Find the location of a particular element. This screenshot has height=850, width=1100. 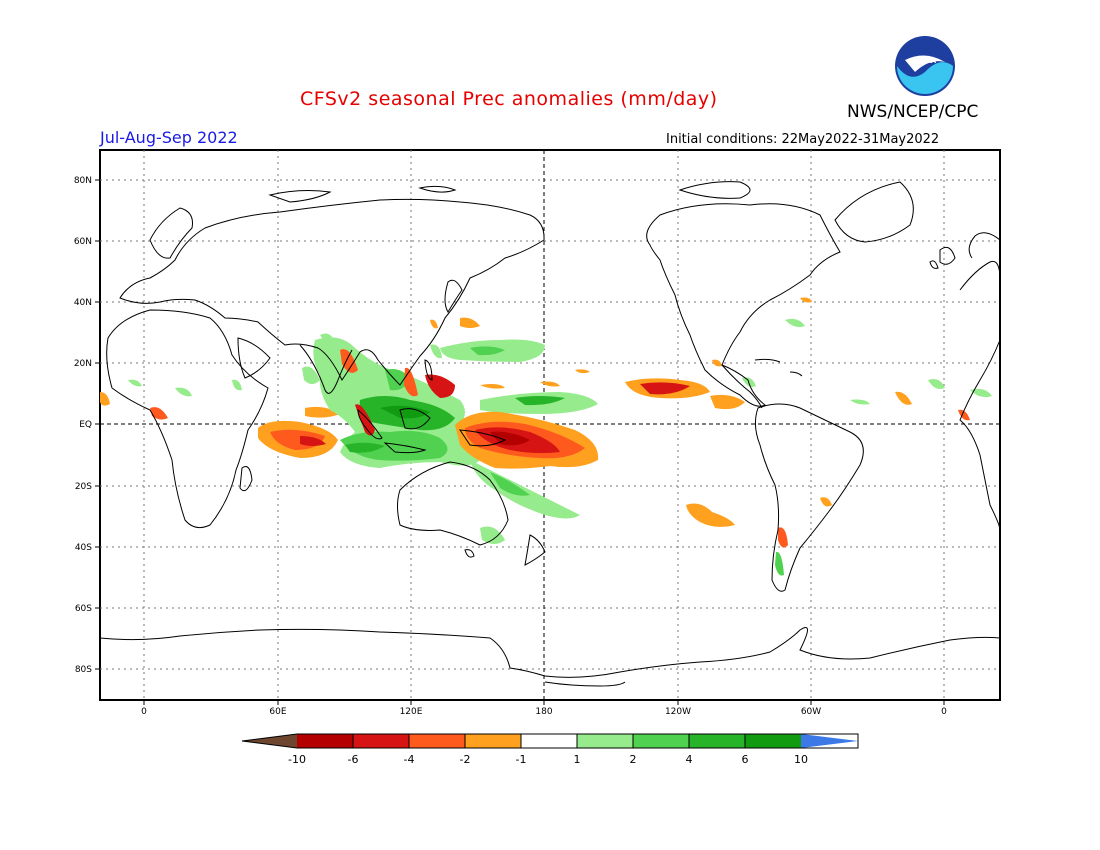

lat-label: EQ is located at coordinates (85, 425).